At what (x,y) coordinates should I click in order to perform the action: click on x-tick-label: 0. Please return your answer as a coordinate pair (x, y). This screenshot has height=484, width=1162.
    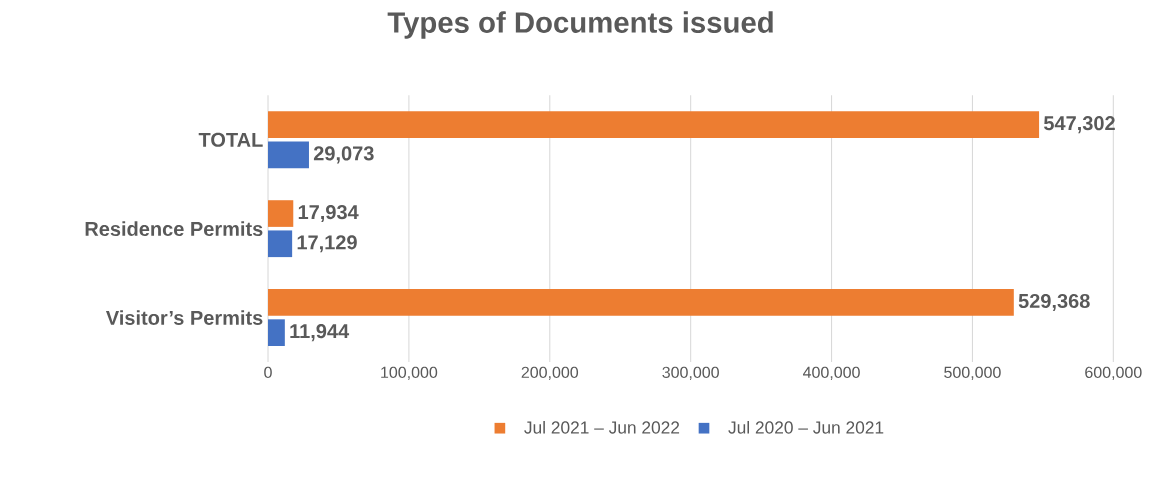
    Looking at the image, I should click on (268, 372).